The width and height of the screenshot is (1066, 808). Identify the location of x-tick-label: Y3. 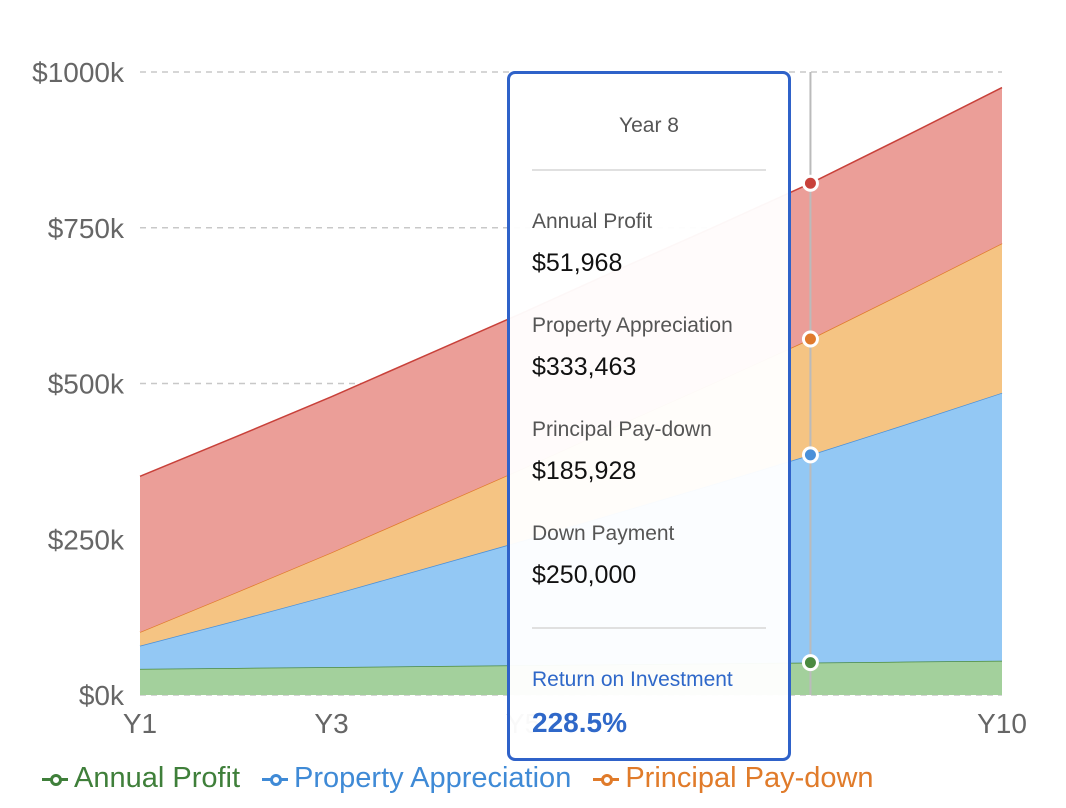
(331, 723).